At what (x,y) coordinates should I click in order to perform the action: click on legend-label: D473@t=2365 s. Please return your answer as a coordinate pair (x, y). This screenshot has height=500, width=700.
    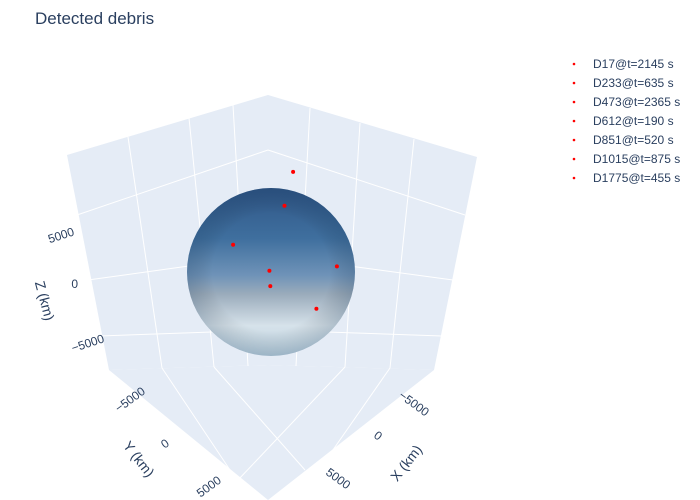
    Looking at the image, I should click on (636, 102).